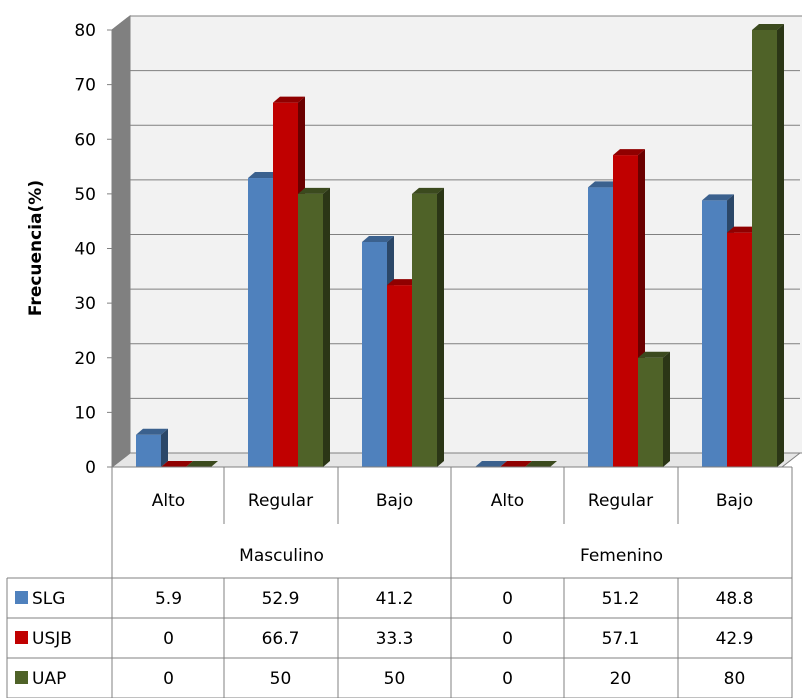 This screenshot has height=698, width=802. What do you see at coordinates (90, 468) in the screenshot?
I see `y-tick-label: 0` at bounding box center [90, 468].